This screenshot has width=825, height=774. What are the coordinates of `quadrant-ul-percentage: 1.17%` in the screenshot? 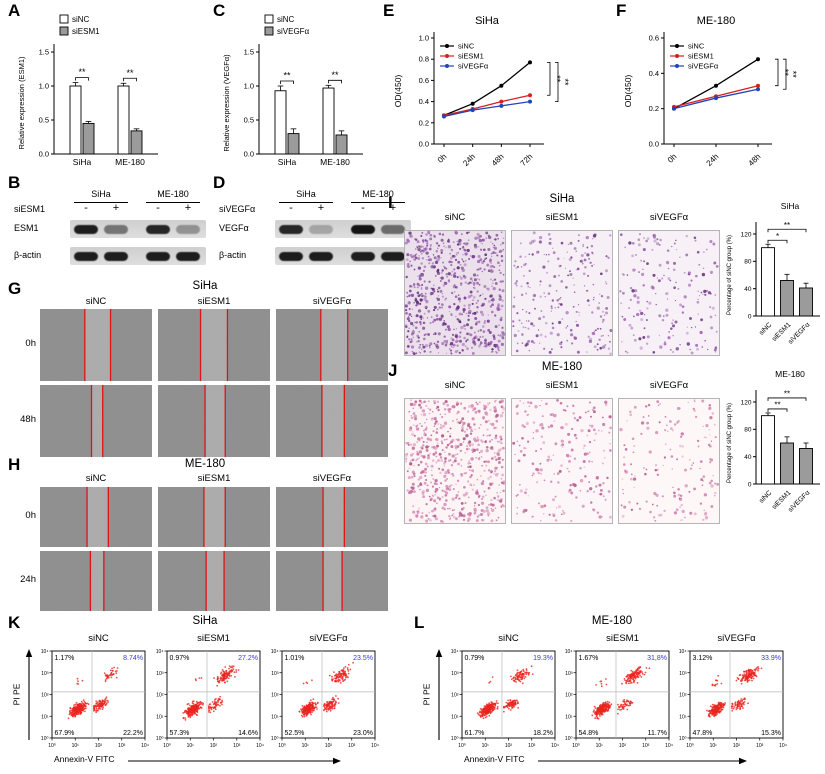 It's located at (65, 658).